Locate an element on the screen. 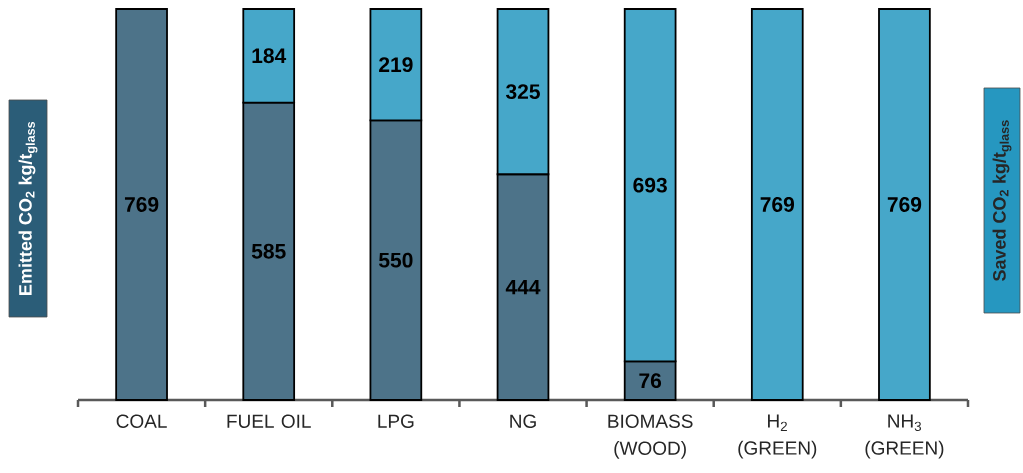 The width and height of the screenshot is (1023, 473). x-tick-label: H$_{2}$ (GREEN) is located at coordinates (777, 436).